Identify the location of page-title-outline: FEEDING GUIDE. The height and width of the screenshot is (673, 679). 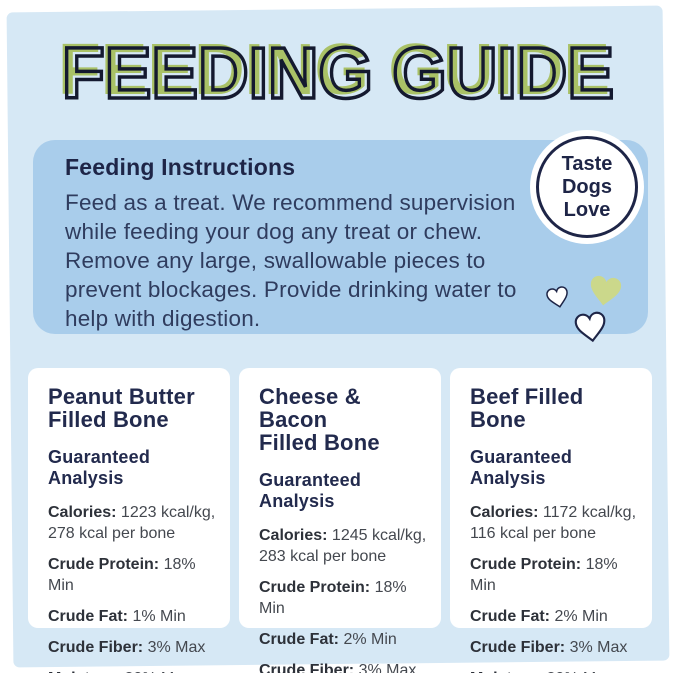
(338, 73).